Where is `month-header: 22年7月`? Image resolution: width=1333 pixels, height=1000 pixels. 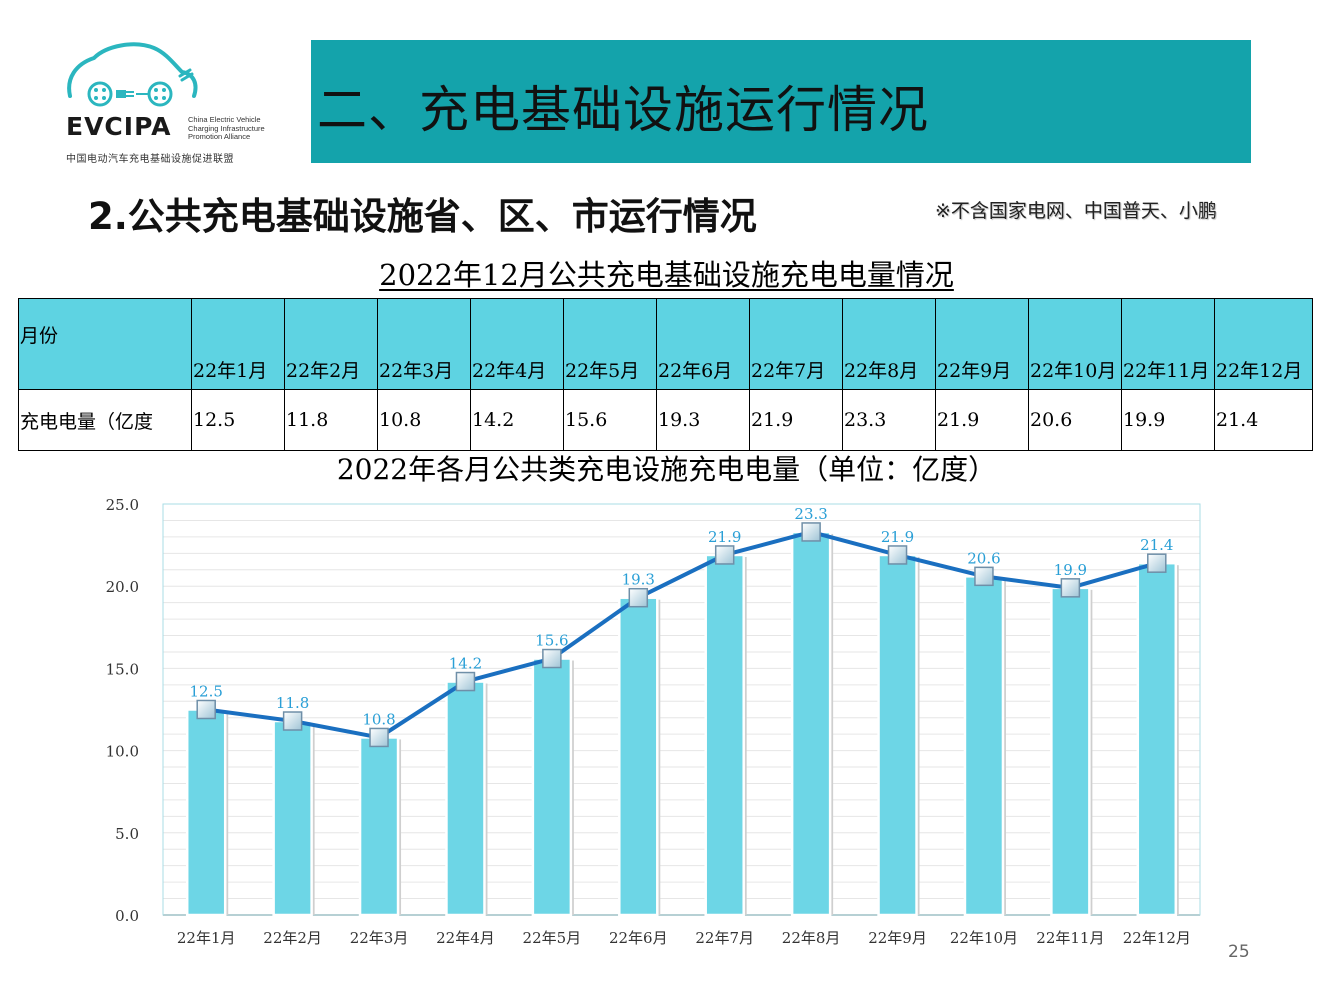 month-header: 22年7月 is located at coordinates (796, 344).